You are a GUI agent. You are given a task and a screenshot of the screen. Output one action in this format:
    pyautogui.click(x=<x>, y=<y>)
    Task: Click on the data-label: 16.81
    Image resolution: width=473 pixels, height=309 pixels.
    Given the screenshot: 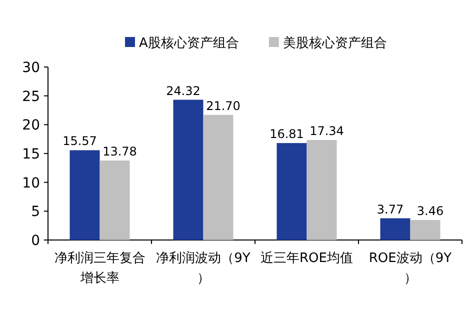 What is the action you would take?
    pyautogui.click(x=287, y=134)
    